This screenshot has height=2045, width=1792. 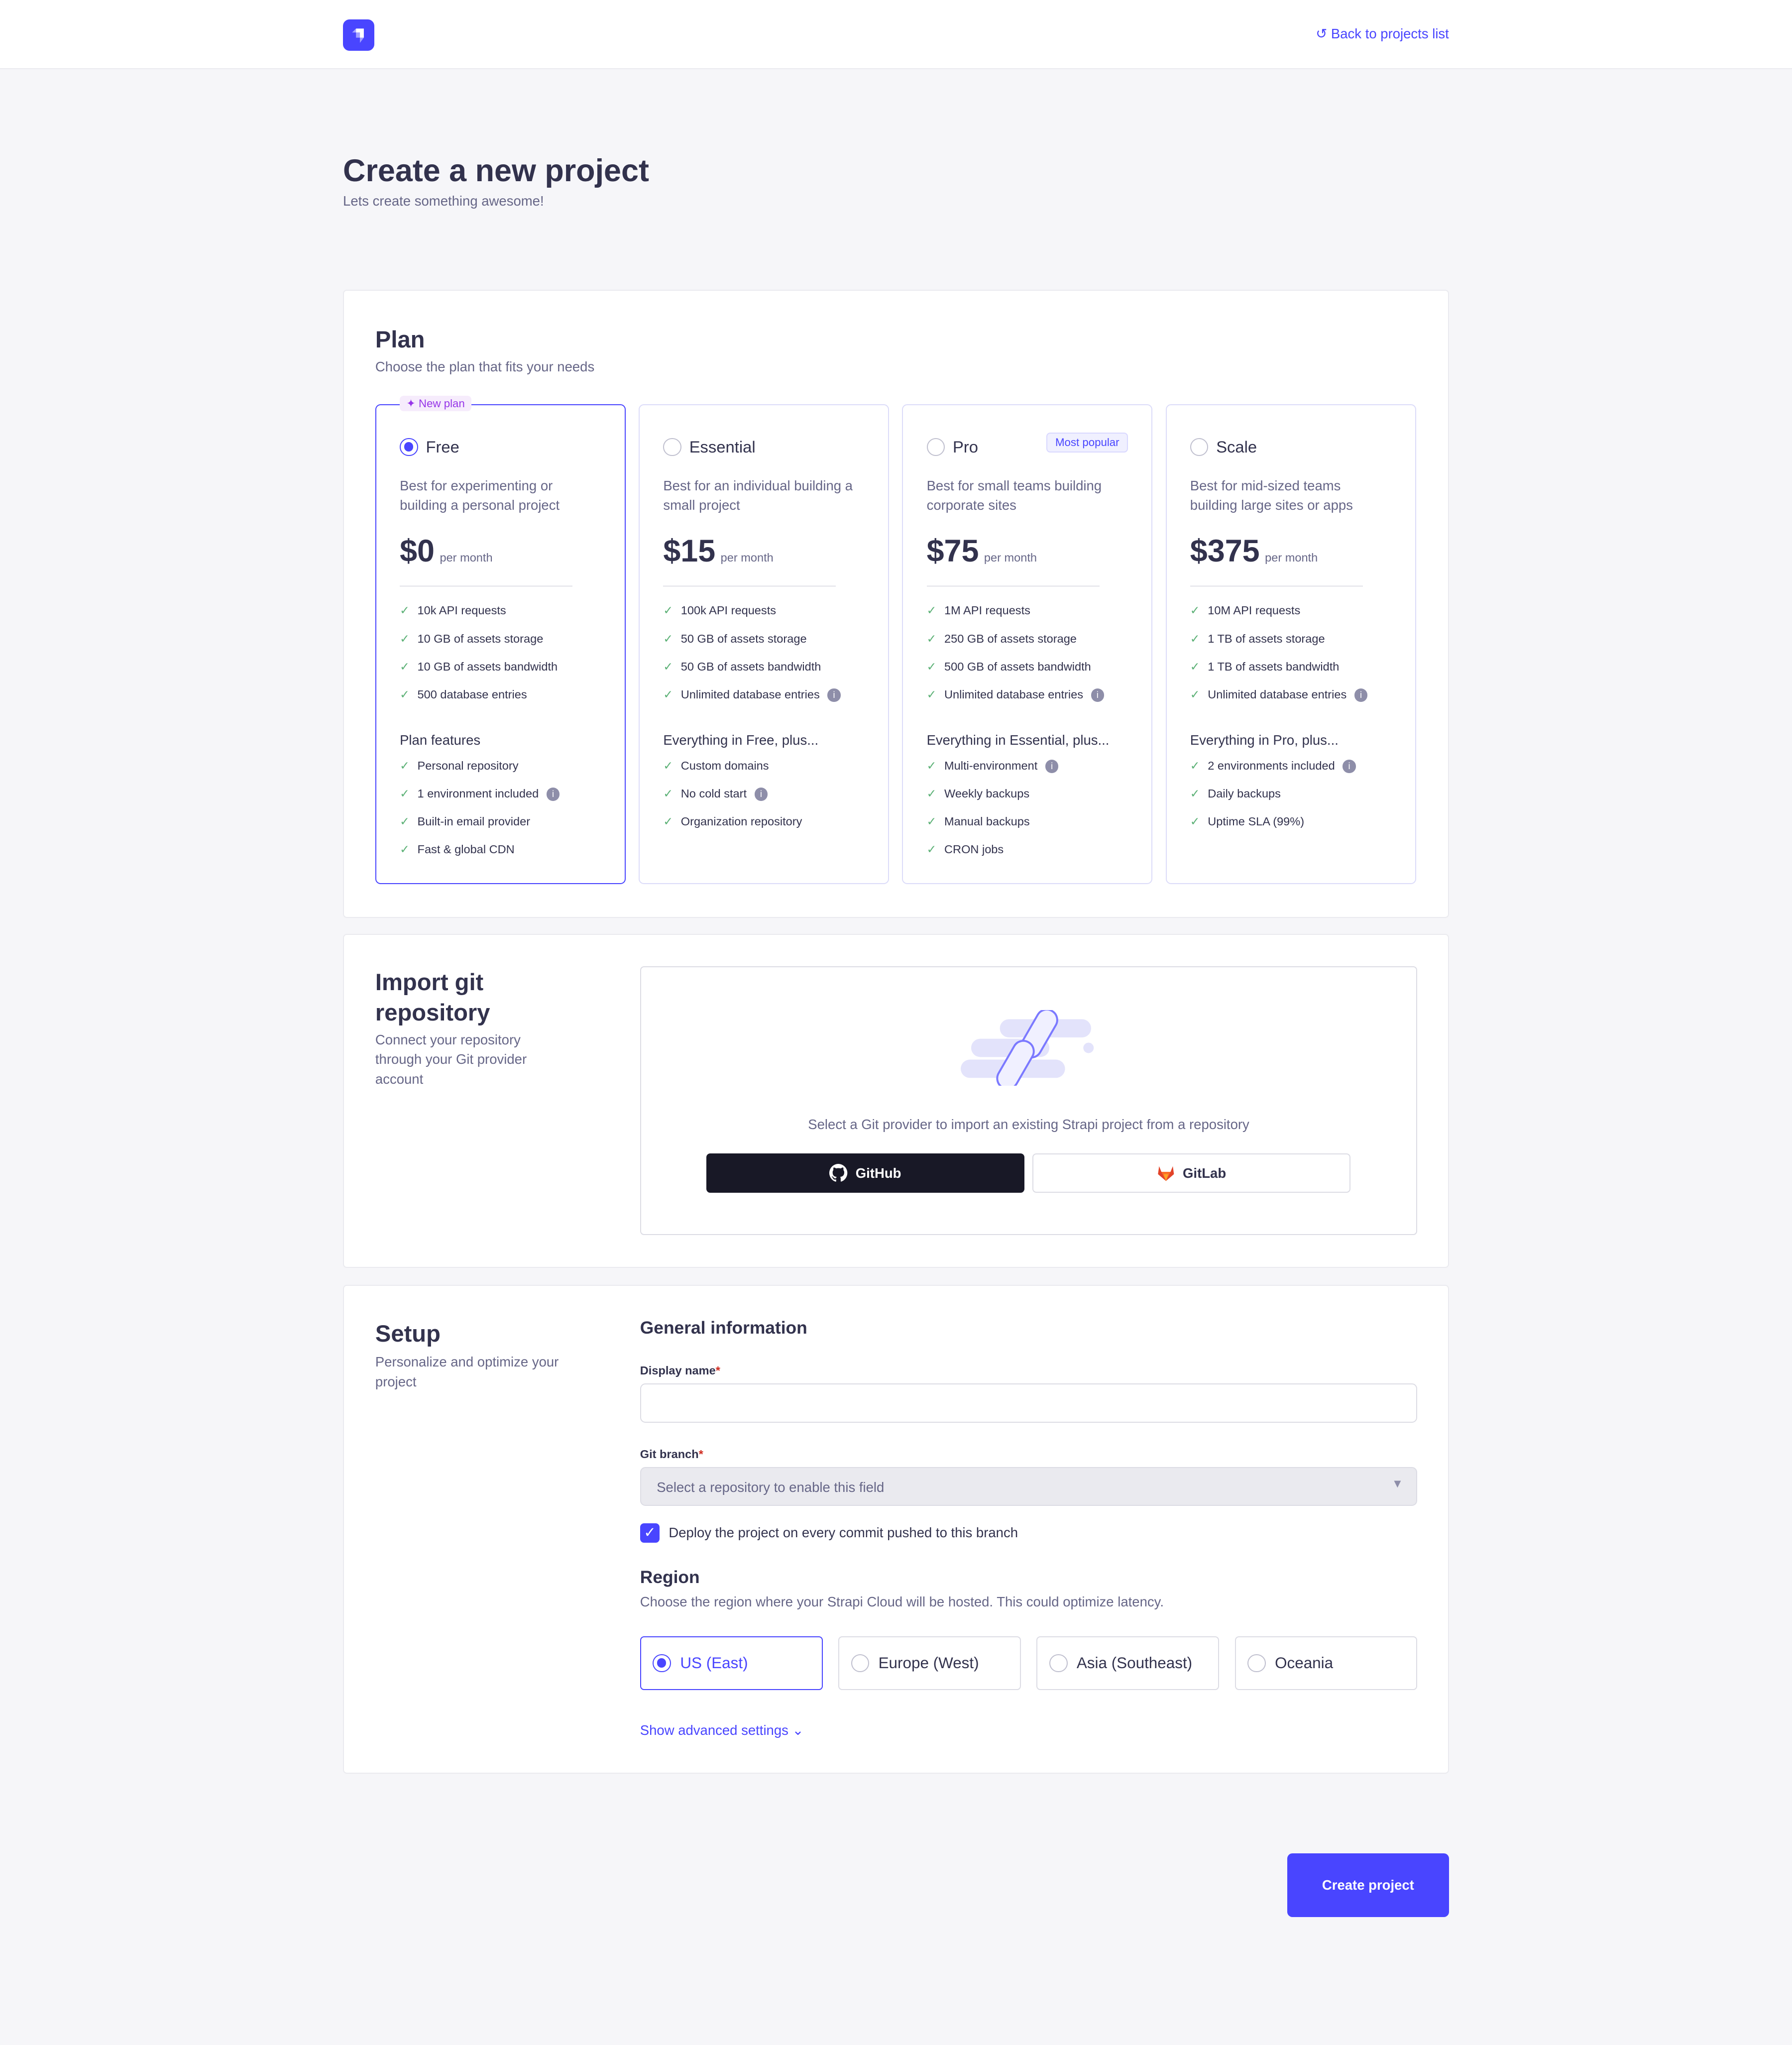 What do you see at coordinates (680, 1370) in the screenshot?
I see `display-name-label: Display name*` at bounding box center [680, 1370].